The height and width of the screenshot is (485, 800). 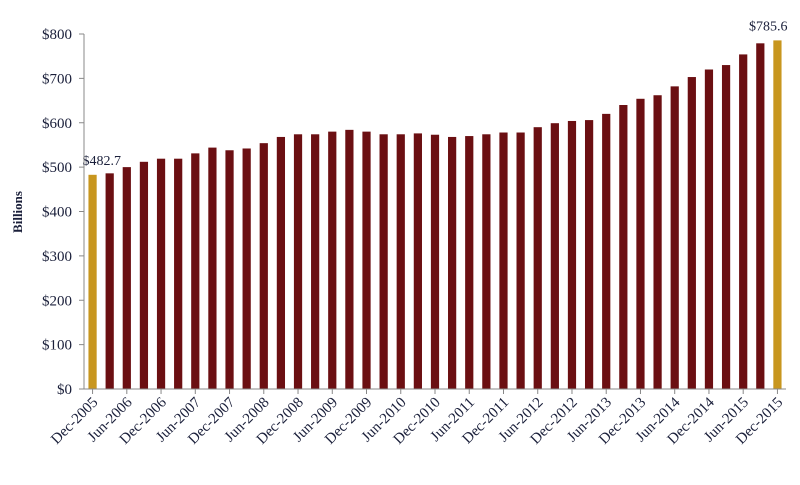 What do you see at coordinates (212, 268) in the screenshot?
I see `bar-sep-2007` at bounding box center [212, 268].